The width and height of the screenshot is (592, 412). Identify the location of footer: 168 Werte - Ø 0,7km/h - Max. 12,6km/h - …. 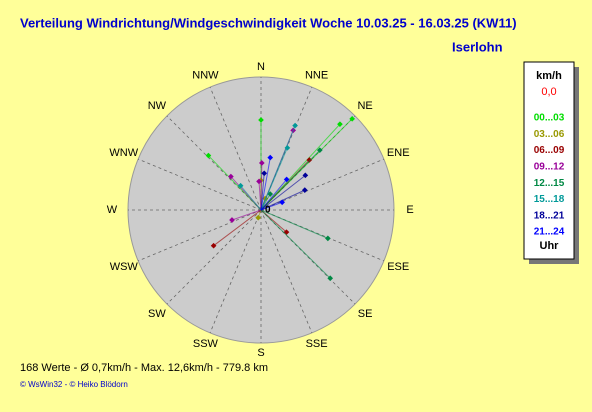
(144, 368).